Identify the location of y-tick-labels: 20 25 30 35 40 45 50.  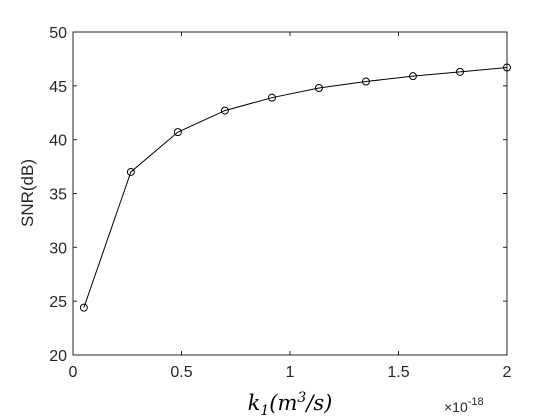
(58, 195).